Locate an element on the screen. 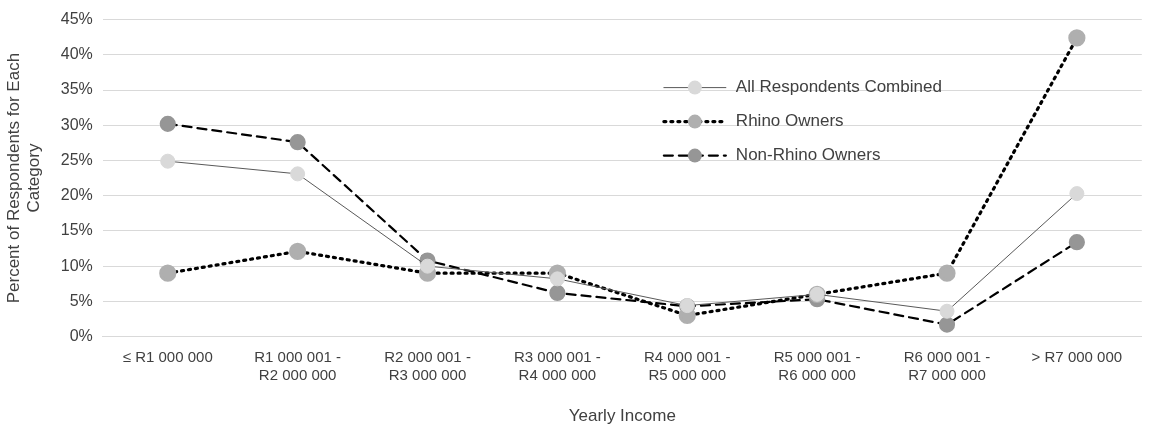 Image resolution: width=1152 pixels, height=431 pixels. x-tick-label: R5 000 001 - R6 000 000 is located at coordinates (817, 365).